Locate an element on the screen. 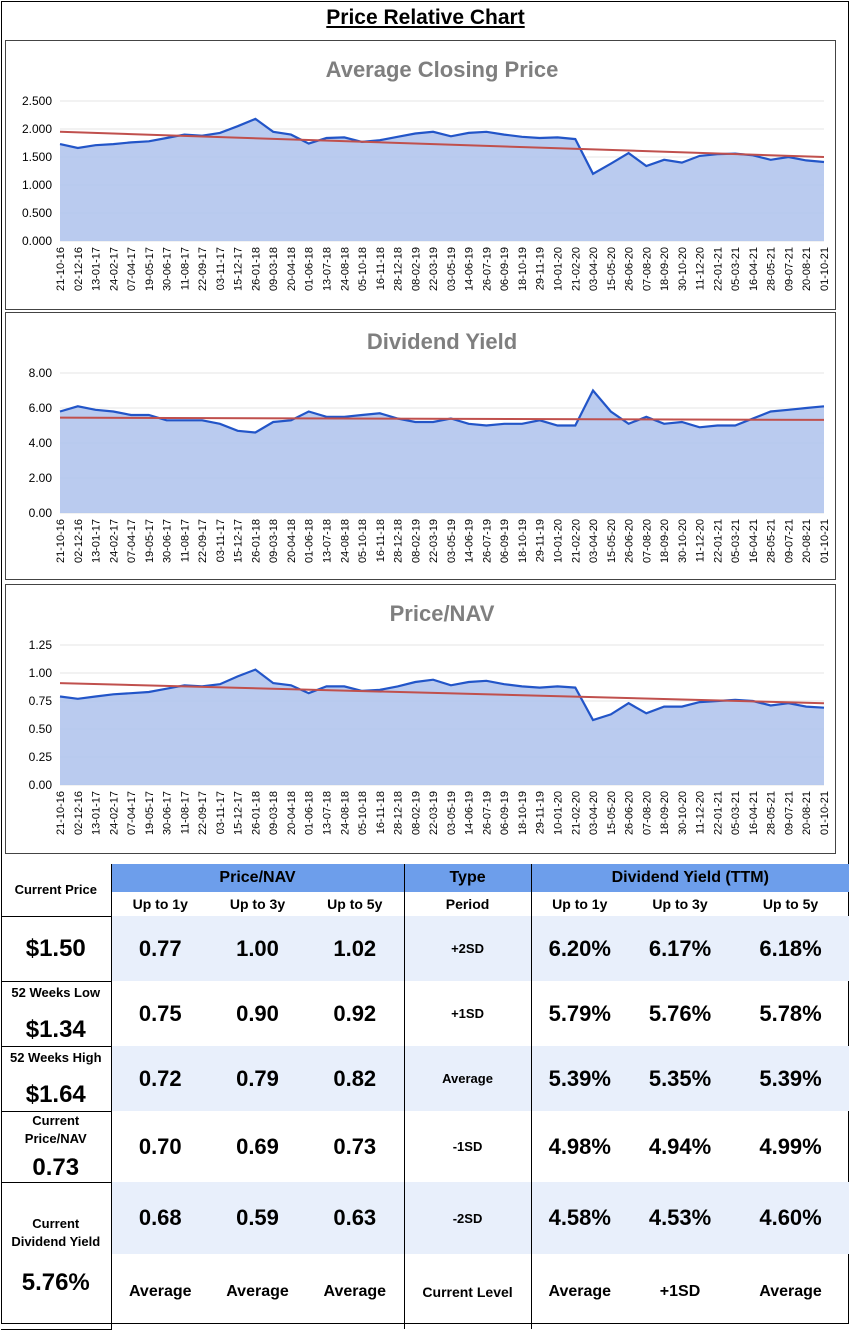 The image size is (851, 1330). x-tick-label: 24-02-17 is located at coordinates (114, 269).